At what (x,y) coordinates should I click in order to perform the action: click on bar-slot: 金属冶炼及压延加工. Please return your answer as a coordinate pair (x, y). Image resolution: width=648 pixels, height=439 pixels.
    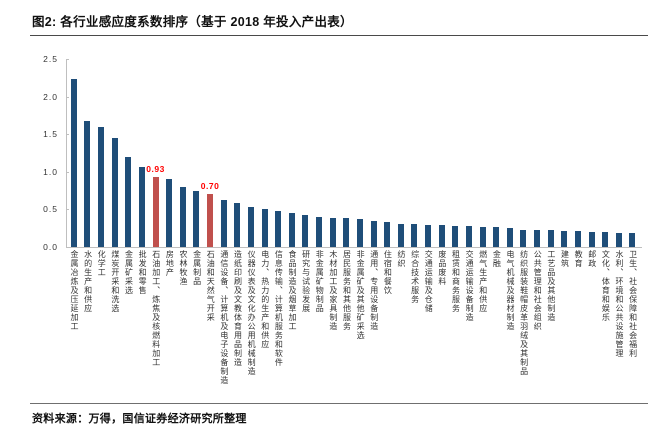
    Looking at the image, I should click on (74, 229).